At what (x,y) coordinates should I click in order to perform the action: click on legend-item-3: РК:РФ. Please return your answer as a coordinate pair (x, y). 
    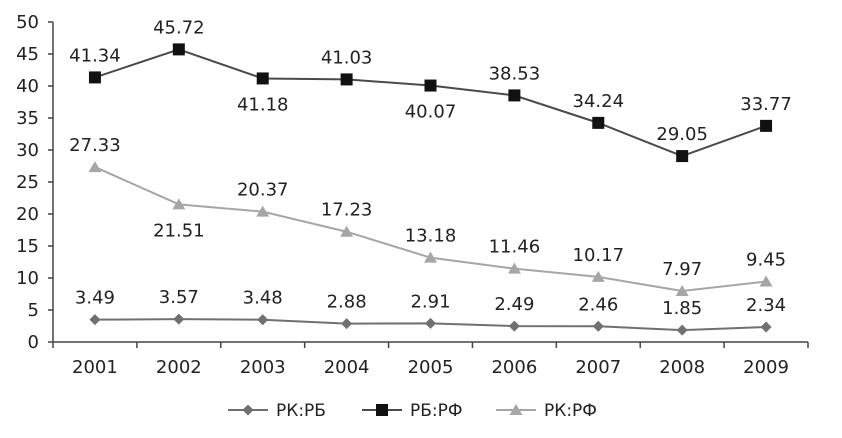
    Looking at the image, I should click on (546, 411).